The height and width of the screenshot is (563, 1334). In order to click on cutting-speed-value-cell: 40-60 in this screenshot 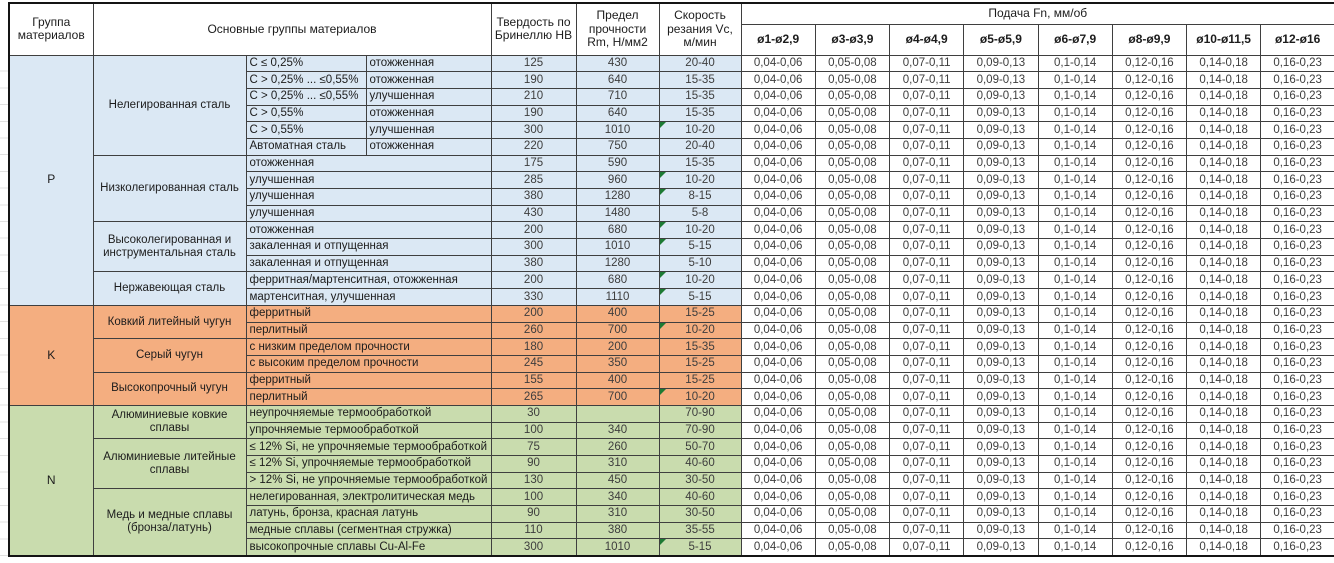, I will do `click(700, 497)`.